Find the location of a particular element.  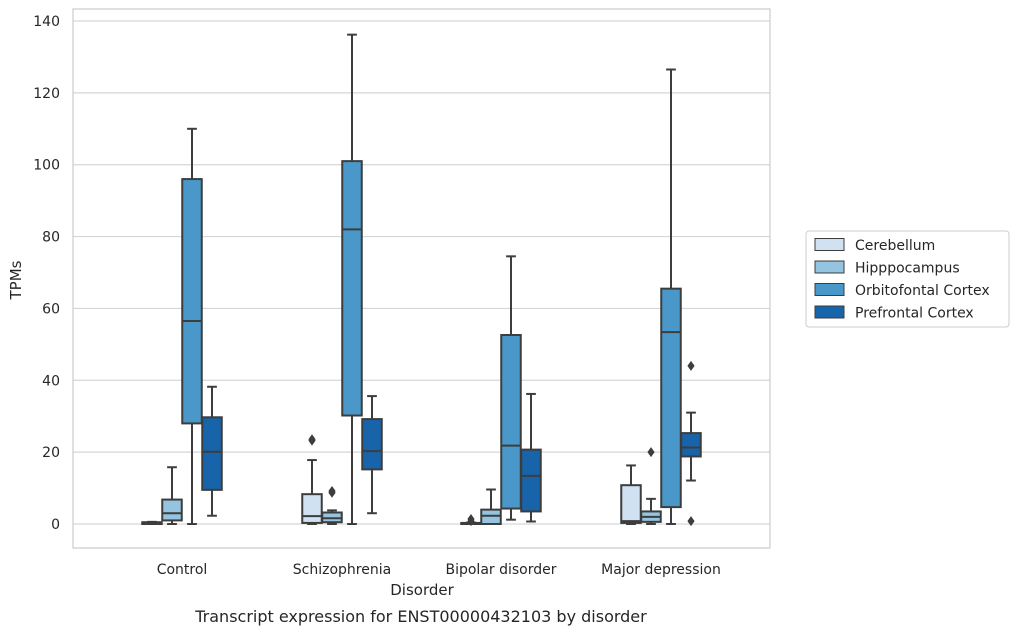

y-tick-label: 20 is located at coordinates (51, 453).